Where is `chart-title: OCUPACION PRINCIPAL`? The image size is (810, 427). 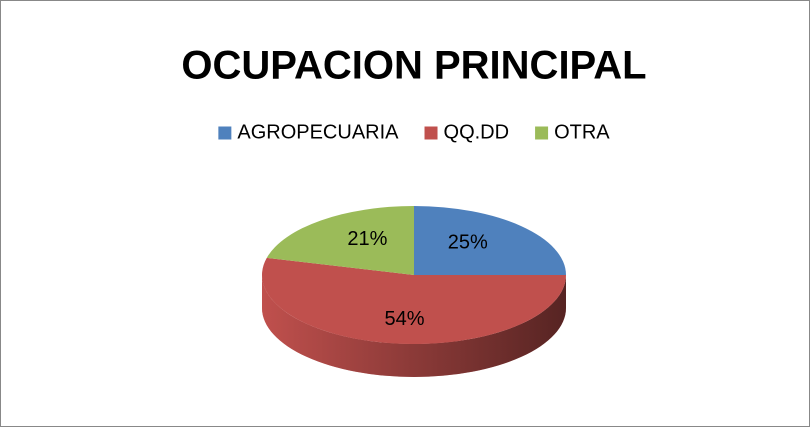 chart-title: OCUPACION PRINCIPAL is located at coordinates (413, 66).